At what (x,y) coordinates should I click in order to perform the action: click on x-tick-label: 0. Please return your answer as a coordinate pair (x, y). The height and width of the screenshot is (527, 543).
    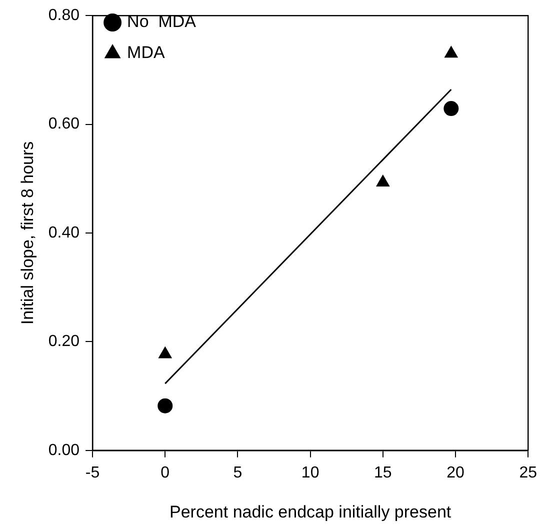
    Looking at the image, I should click on (165, 473).